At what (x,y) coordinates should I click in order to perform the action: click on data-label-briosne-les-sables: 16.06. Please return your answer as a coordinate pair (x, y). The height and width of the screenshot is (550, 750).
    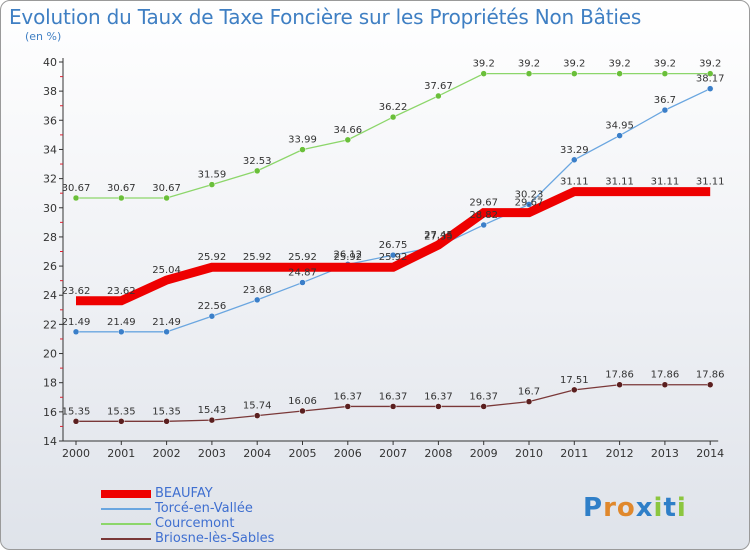
    Looking at the image, I should click on (302, 401).